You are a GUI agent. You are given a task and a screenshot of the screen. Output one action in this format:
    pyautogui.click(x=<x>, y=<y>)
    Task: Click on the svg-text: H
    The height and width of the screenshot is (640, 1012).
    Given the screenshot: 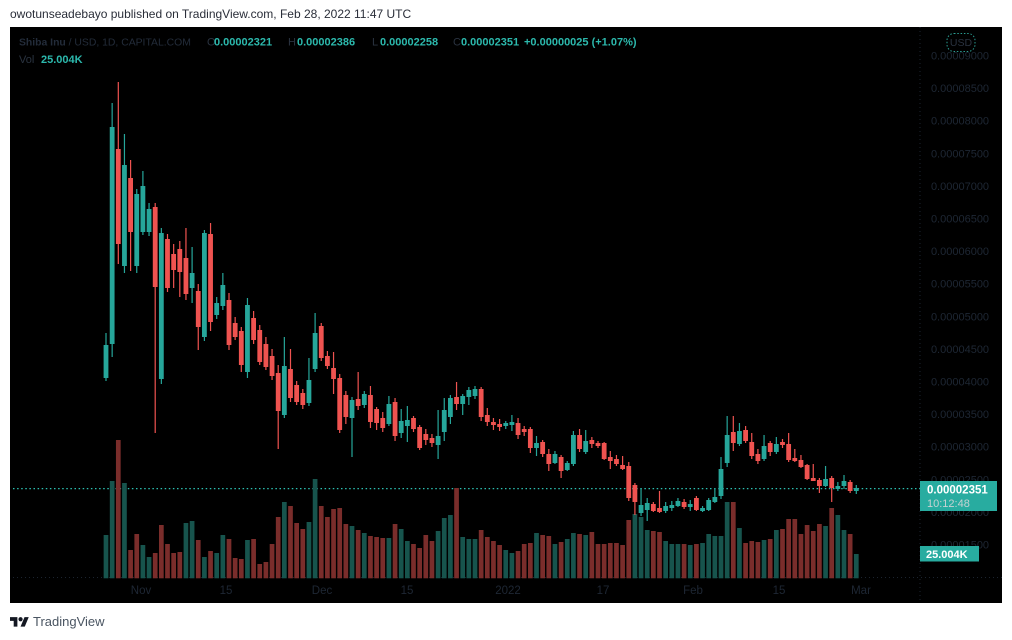 What is the action you would take?
    pyautogui.click(x=292, y=43)
    